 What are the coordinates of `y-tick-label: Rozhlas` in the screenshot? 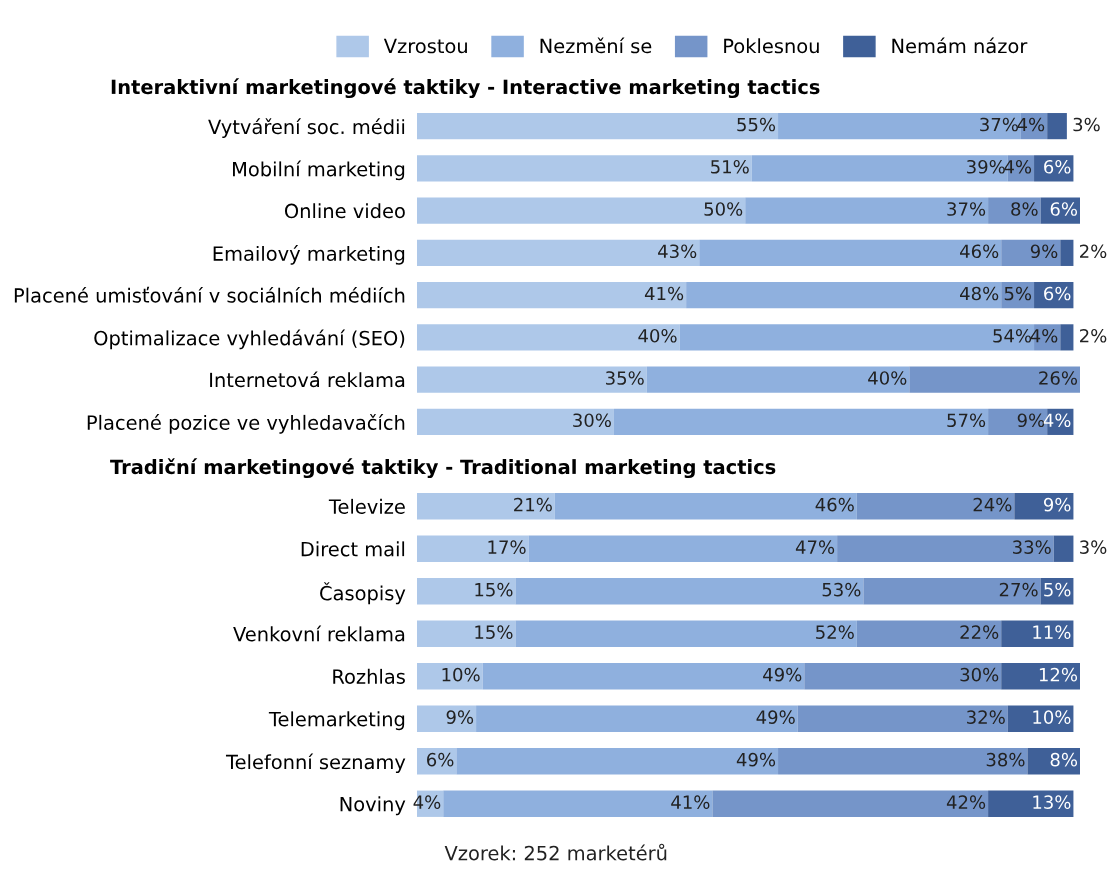 It's located at (369, 676).